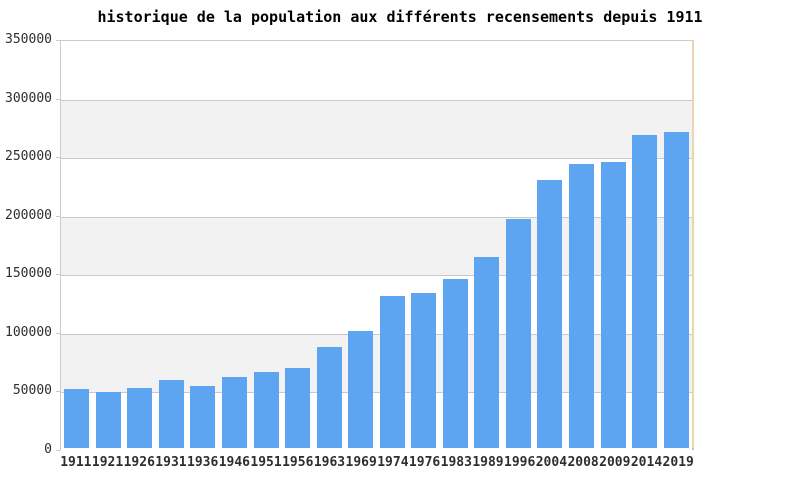  What do you see at coordinates (28, 274) in the screenshot?
I see `y-tick-label: 150000` at bounding box center [28, 274].